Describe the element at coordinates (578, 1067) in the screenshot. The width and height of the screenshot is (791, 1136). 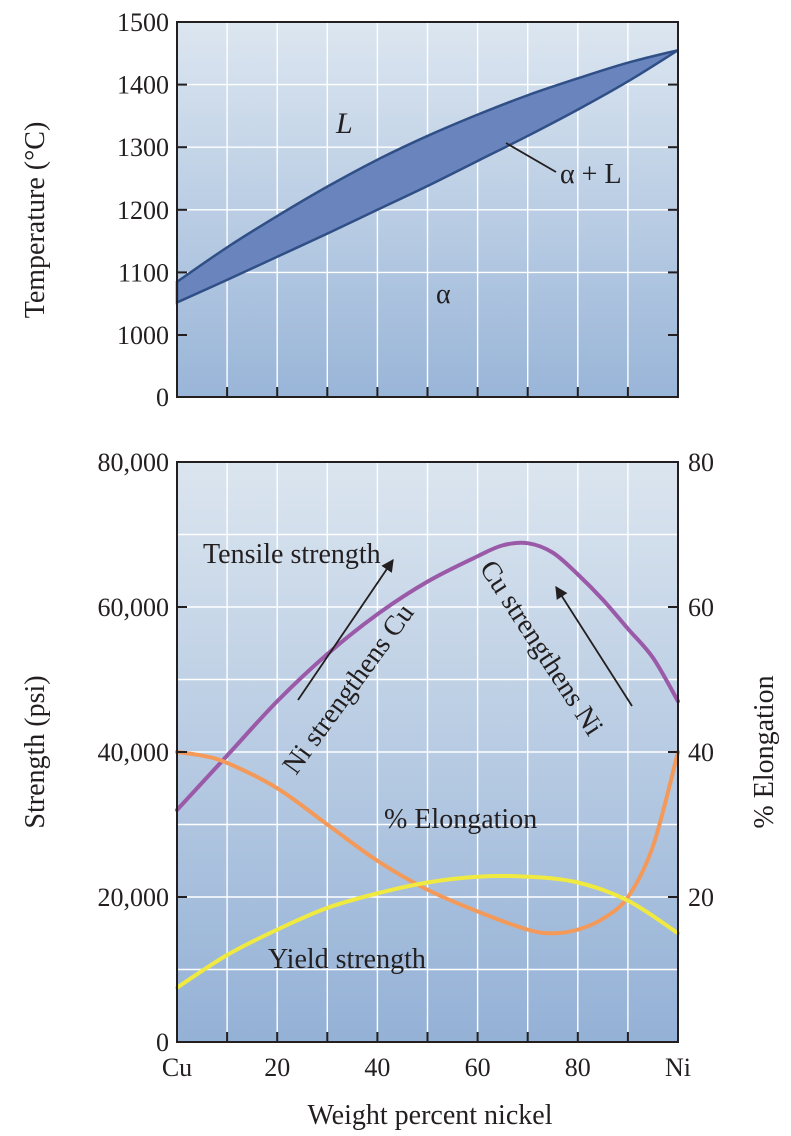
I see `nickel-tick-label: 80` at that location.